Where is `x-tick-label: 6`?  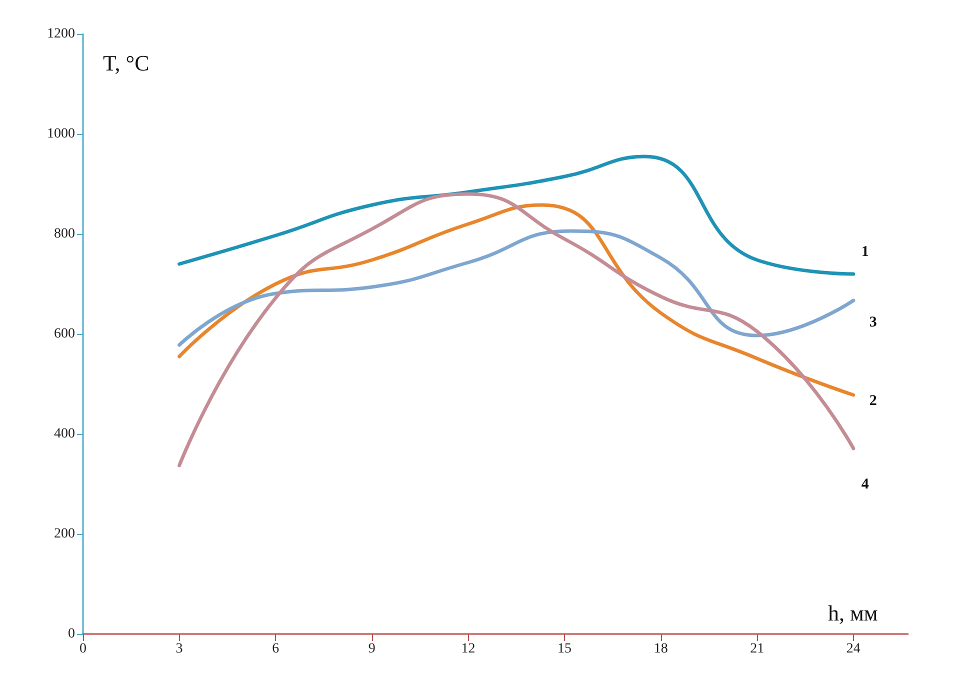
x-tick-label: 6 is located at coordinates (276, 649).